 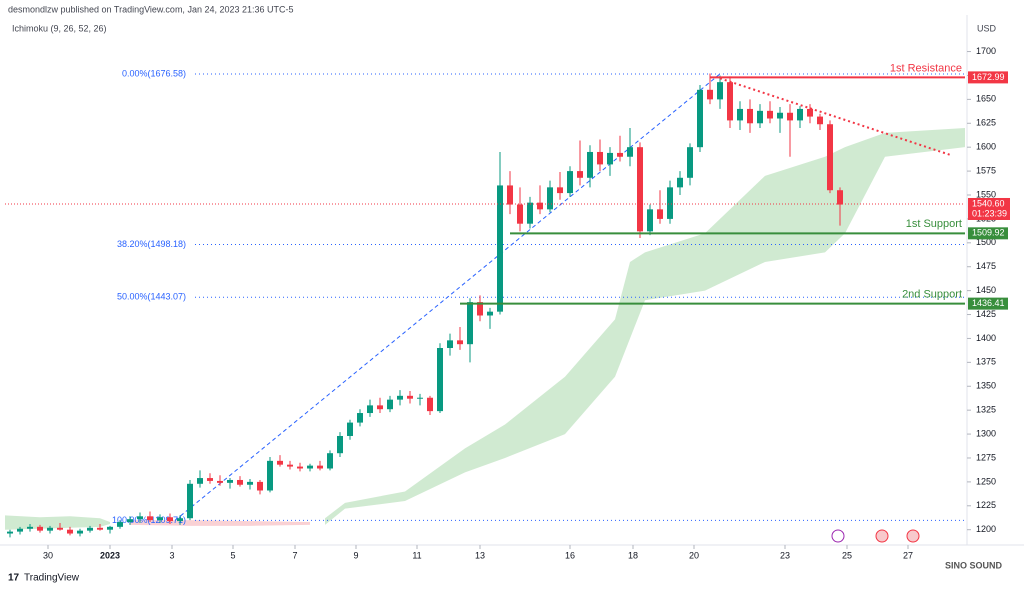 What do you see at coordinates (986, 386) in the screenshot?
I see `y-tick-label: 1350` at bounding box center [986, 386].